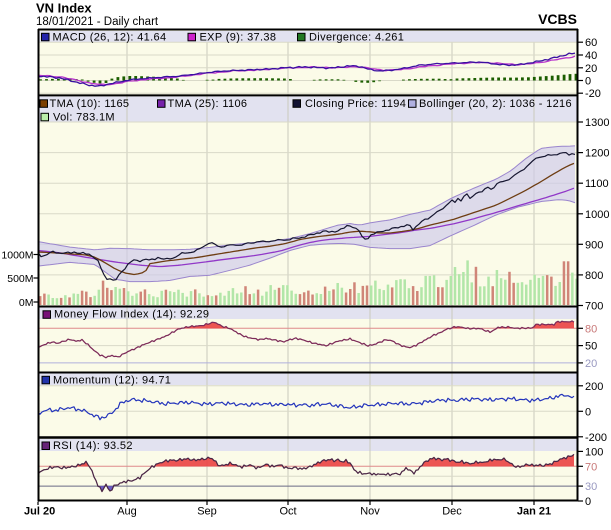  What do you see at coordinates (84, 118) in the screenshot?
I see `svg-text: Vol: 783.1M` at bounding box center [84, 118].